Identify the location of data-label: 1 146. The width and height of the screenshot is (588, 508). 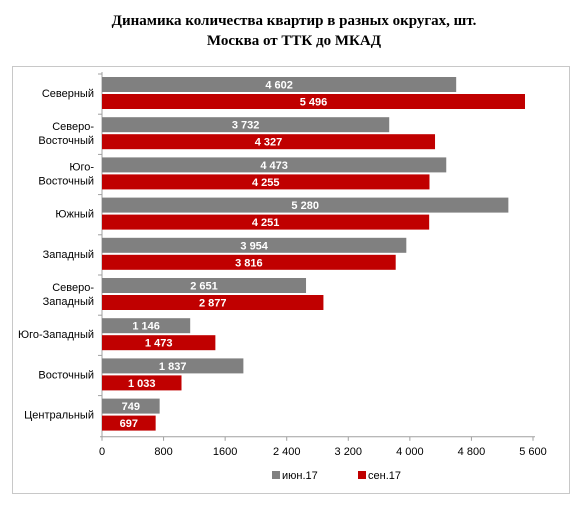
(146, 327).